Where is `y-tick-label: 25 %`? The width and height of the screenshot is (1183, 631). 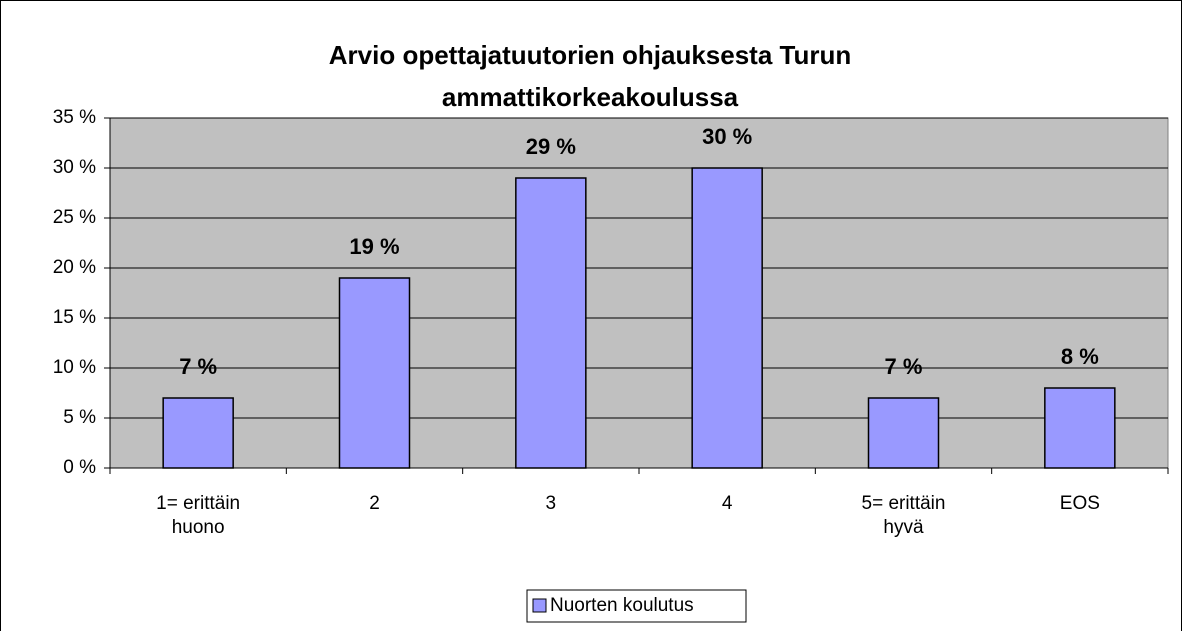
y-tick-label: 25 % is located at coordinates (74, 217).